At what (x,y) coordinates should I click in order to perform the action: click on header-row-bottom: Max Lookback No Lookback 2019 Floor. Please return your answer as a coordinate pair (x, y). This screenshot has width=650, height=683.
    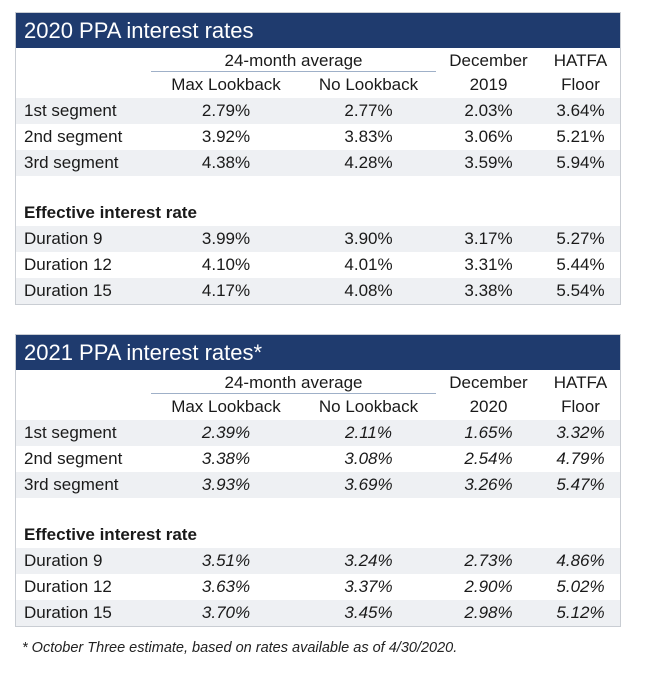
    Looking at the image, I should click on (318, 85).